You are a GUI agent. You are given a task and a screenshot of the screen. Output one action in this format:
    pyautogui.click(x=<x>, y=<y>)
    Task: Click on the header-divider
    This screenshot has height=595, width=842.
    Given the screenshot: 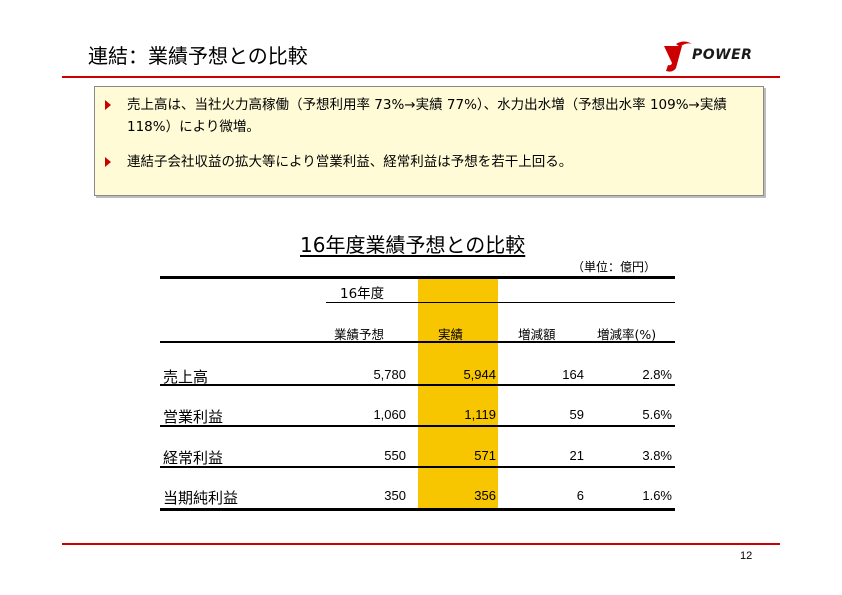 What is the action you would take?
    pyautogui.click(x=421, y=77)
    